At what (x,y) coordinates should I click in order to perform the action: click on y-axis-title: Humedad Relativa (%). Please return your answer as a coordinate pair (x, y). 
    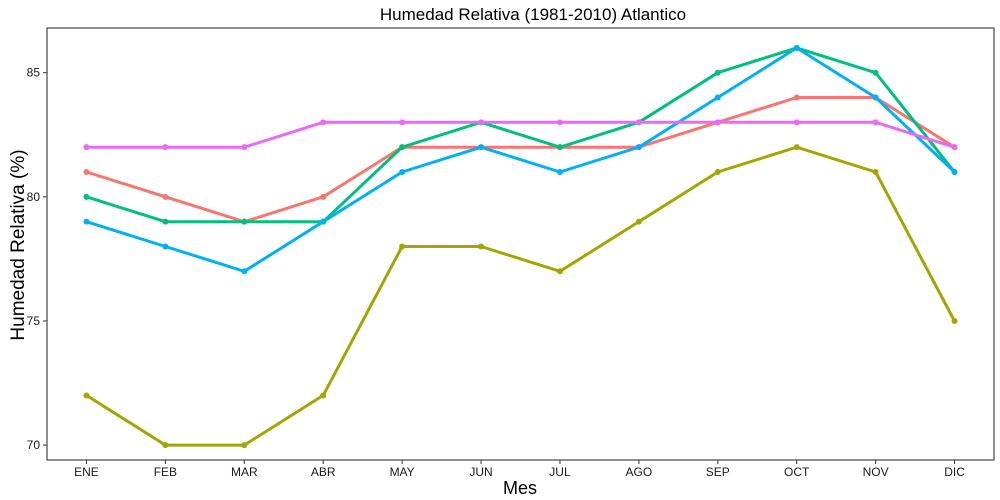
    Looking at the image, I should click on (18, 244).